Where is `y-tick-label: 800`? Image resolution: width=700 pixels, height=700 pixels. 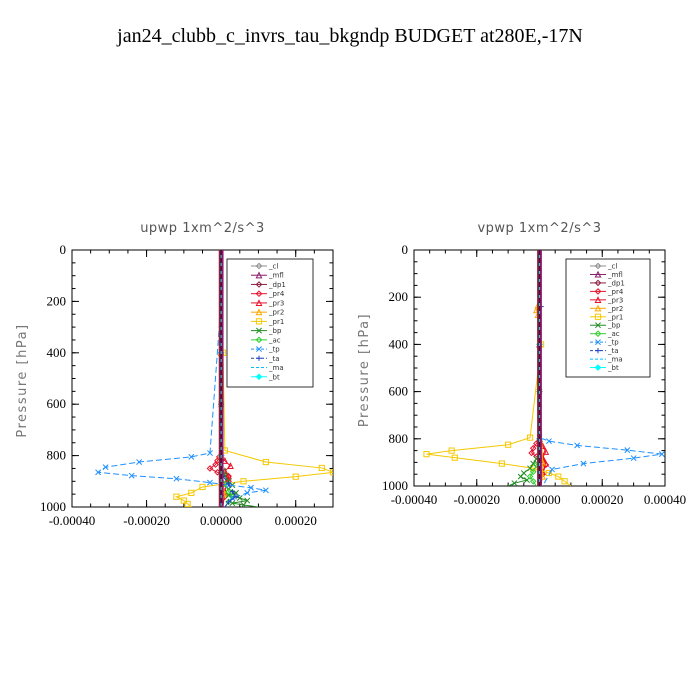 y-tick-label: 800 is located at coordinates (57, 455).